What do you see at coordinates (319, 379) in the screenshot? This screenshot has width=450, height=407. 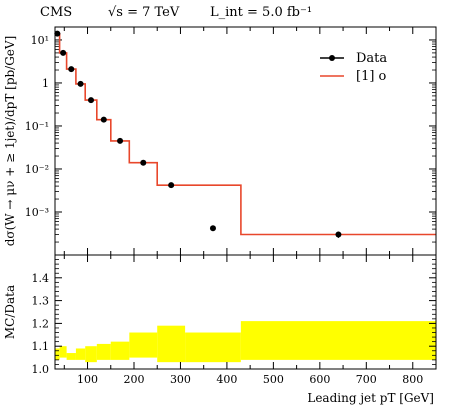 I see `x-tick-label: 600` at bounding box center [319, 379].